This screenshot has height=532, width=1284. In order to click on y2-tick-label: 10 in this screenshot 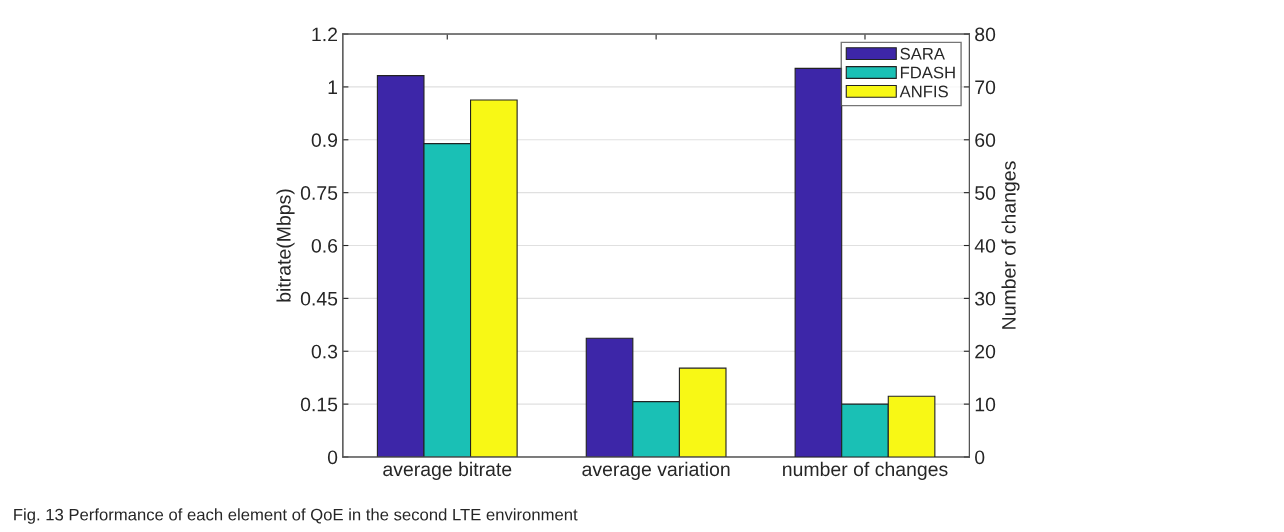, I will do `click(985, 404)`.